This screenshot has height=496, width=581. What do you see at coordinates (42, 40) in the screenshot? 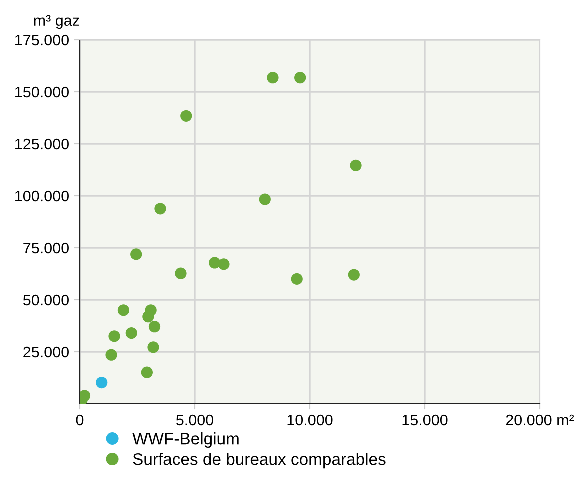
I see `y-tick-label: 175.000` at bounding box center [42, 40].